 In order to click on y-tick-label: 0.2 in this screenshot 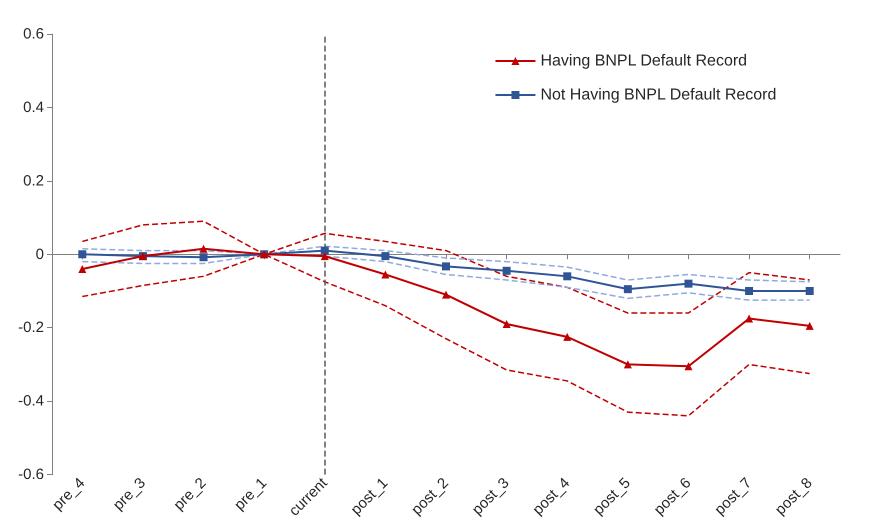, I will do `click(33, 181)`.